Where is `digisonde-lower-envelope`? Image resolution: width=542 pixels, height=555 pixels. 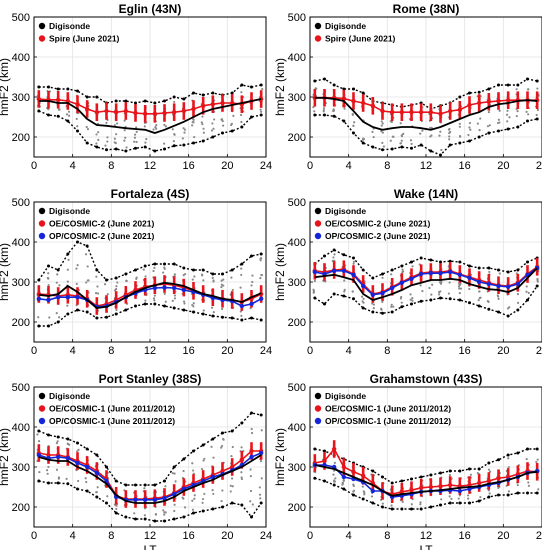 digisonde-lower-envelope is located at coordinates (426, 135).